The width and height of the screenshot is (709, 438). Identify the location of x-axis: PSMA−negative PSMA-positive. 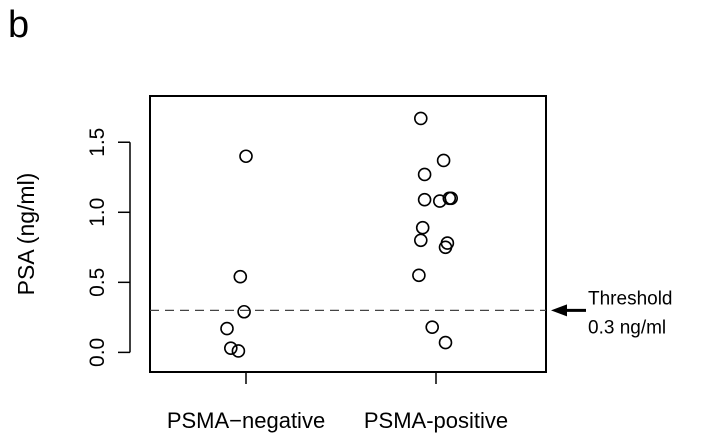
(337, 402).